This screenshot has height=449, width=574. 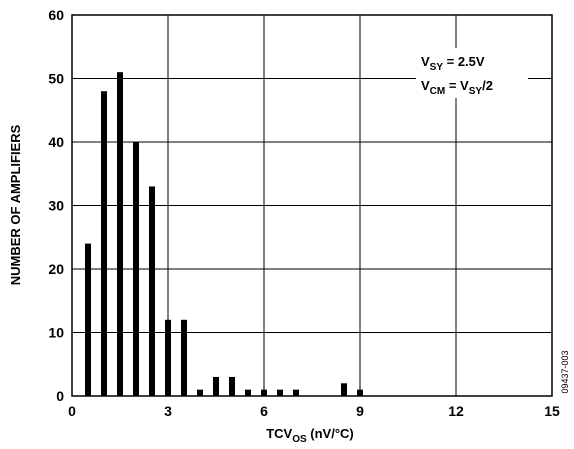 I want to click on y-tick-label-0: 0, so click(x=60, y=396).